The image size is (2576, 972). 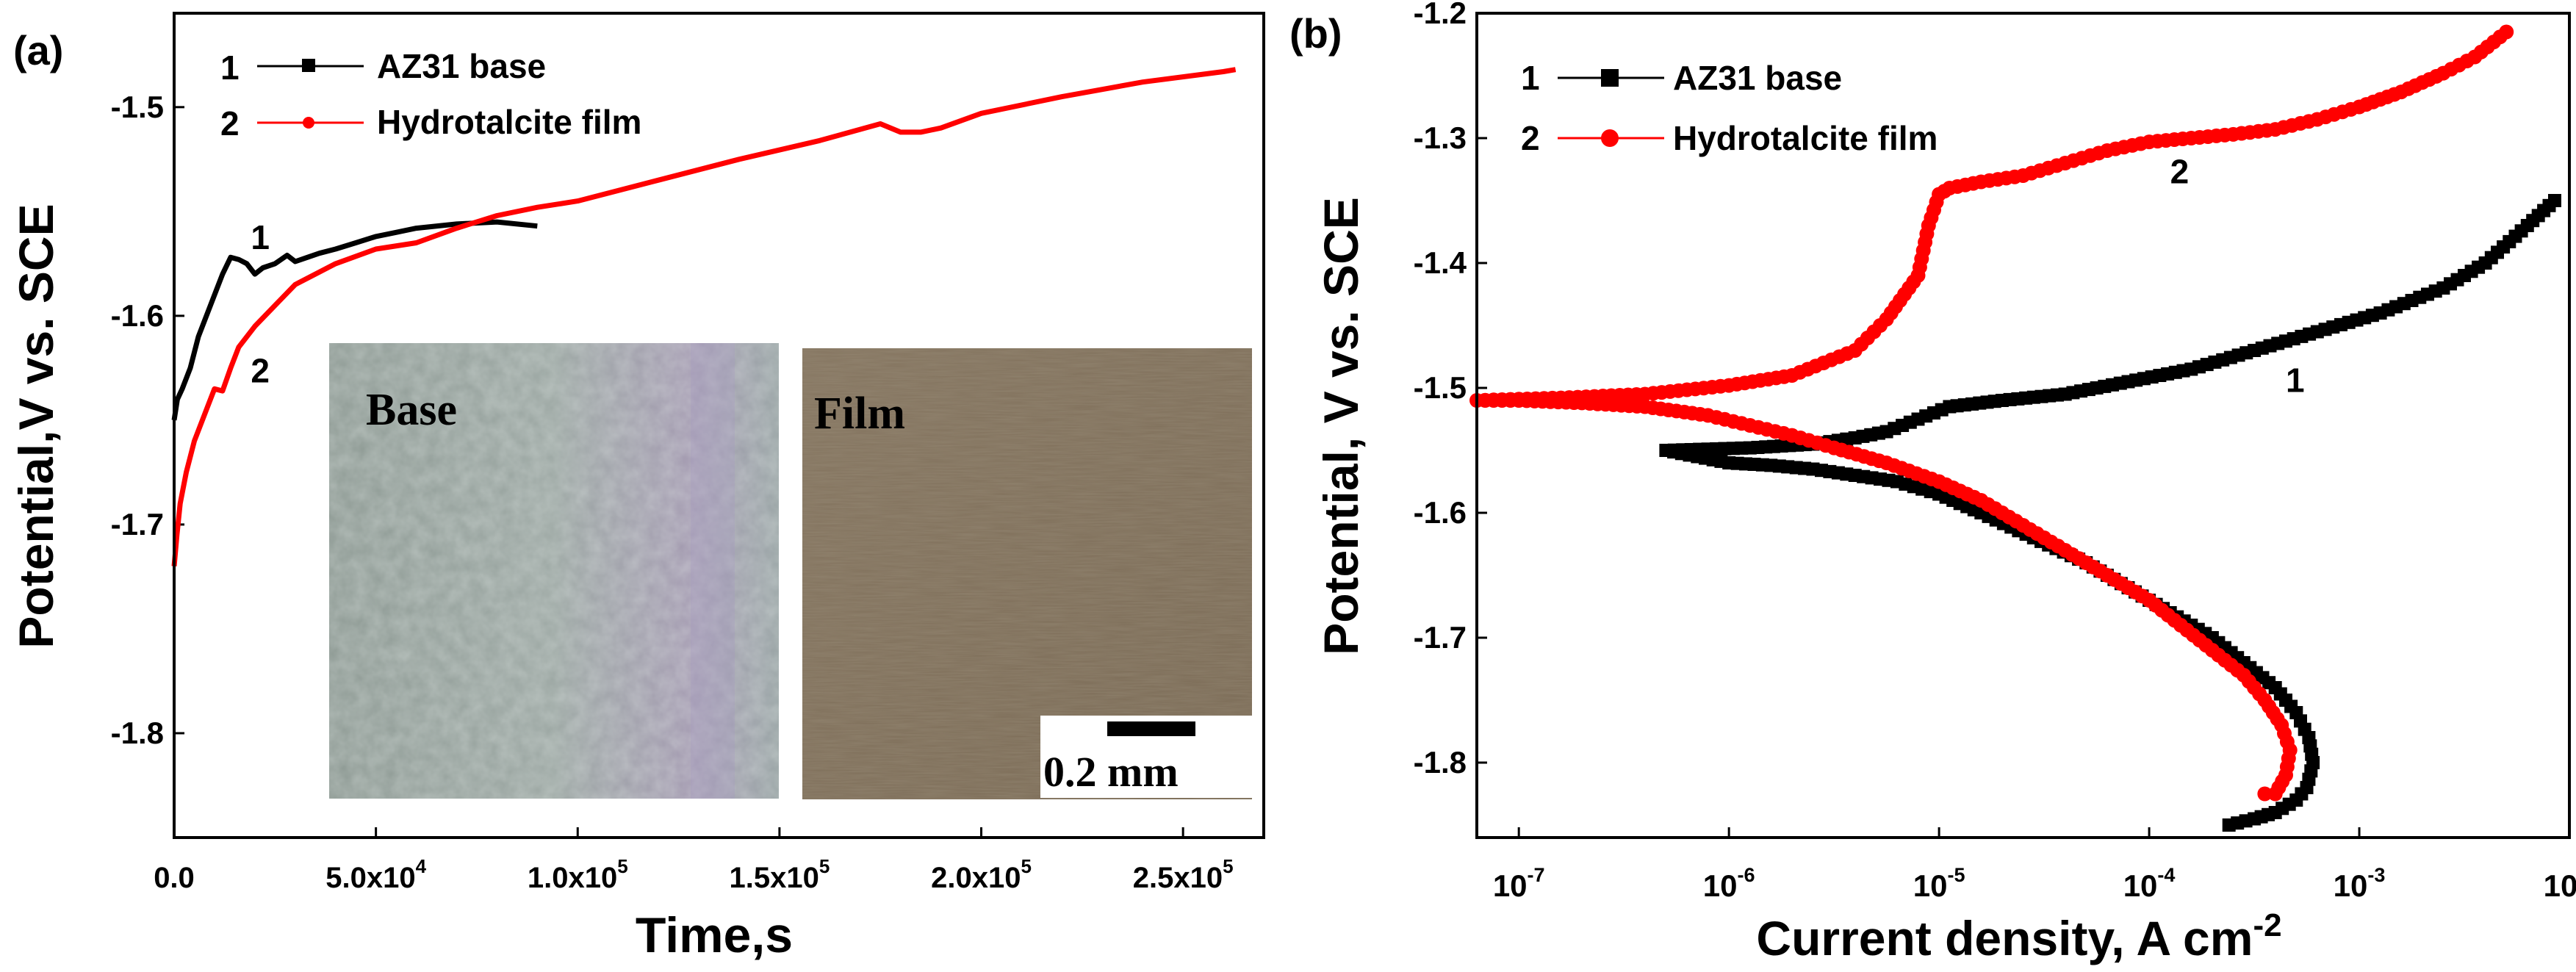 What do you see at coordinates (2267, 925) in the screenshot?
I see `panel-b-x-axis-label-exp: -2` at bounding box center [2267, 925].